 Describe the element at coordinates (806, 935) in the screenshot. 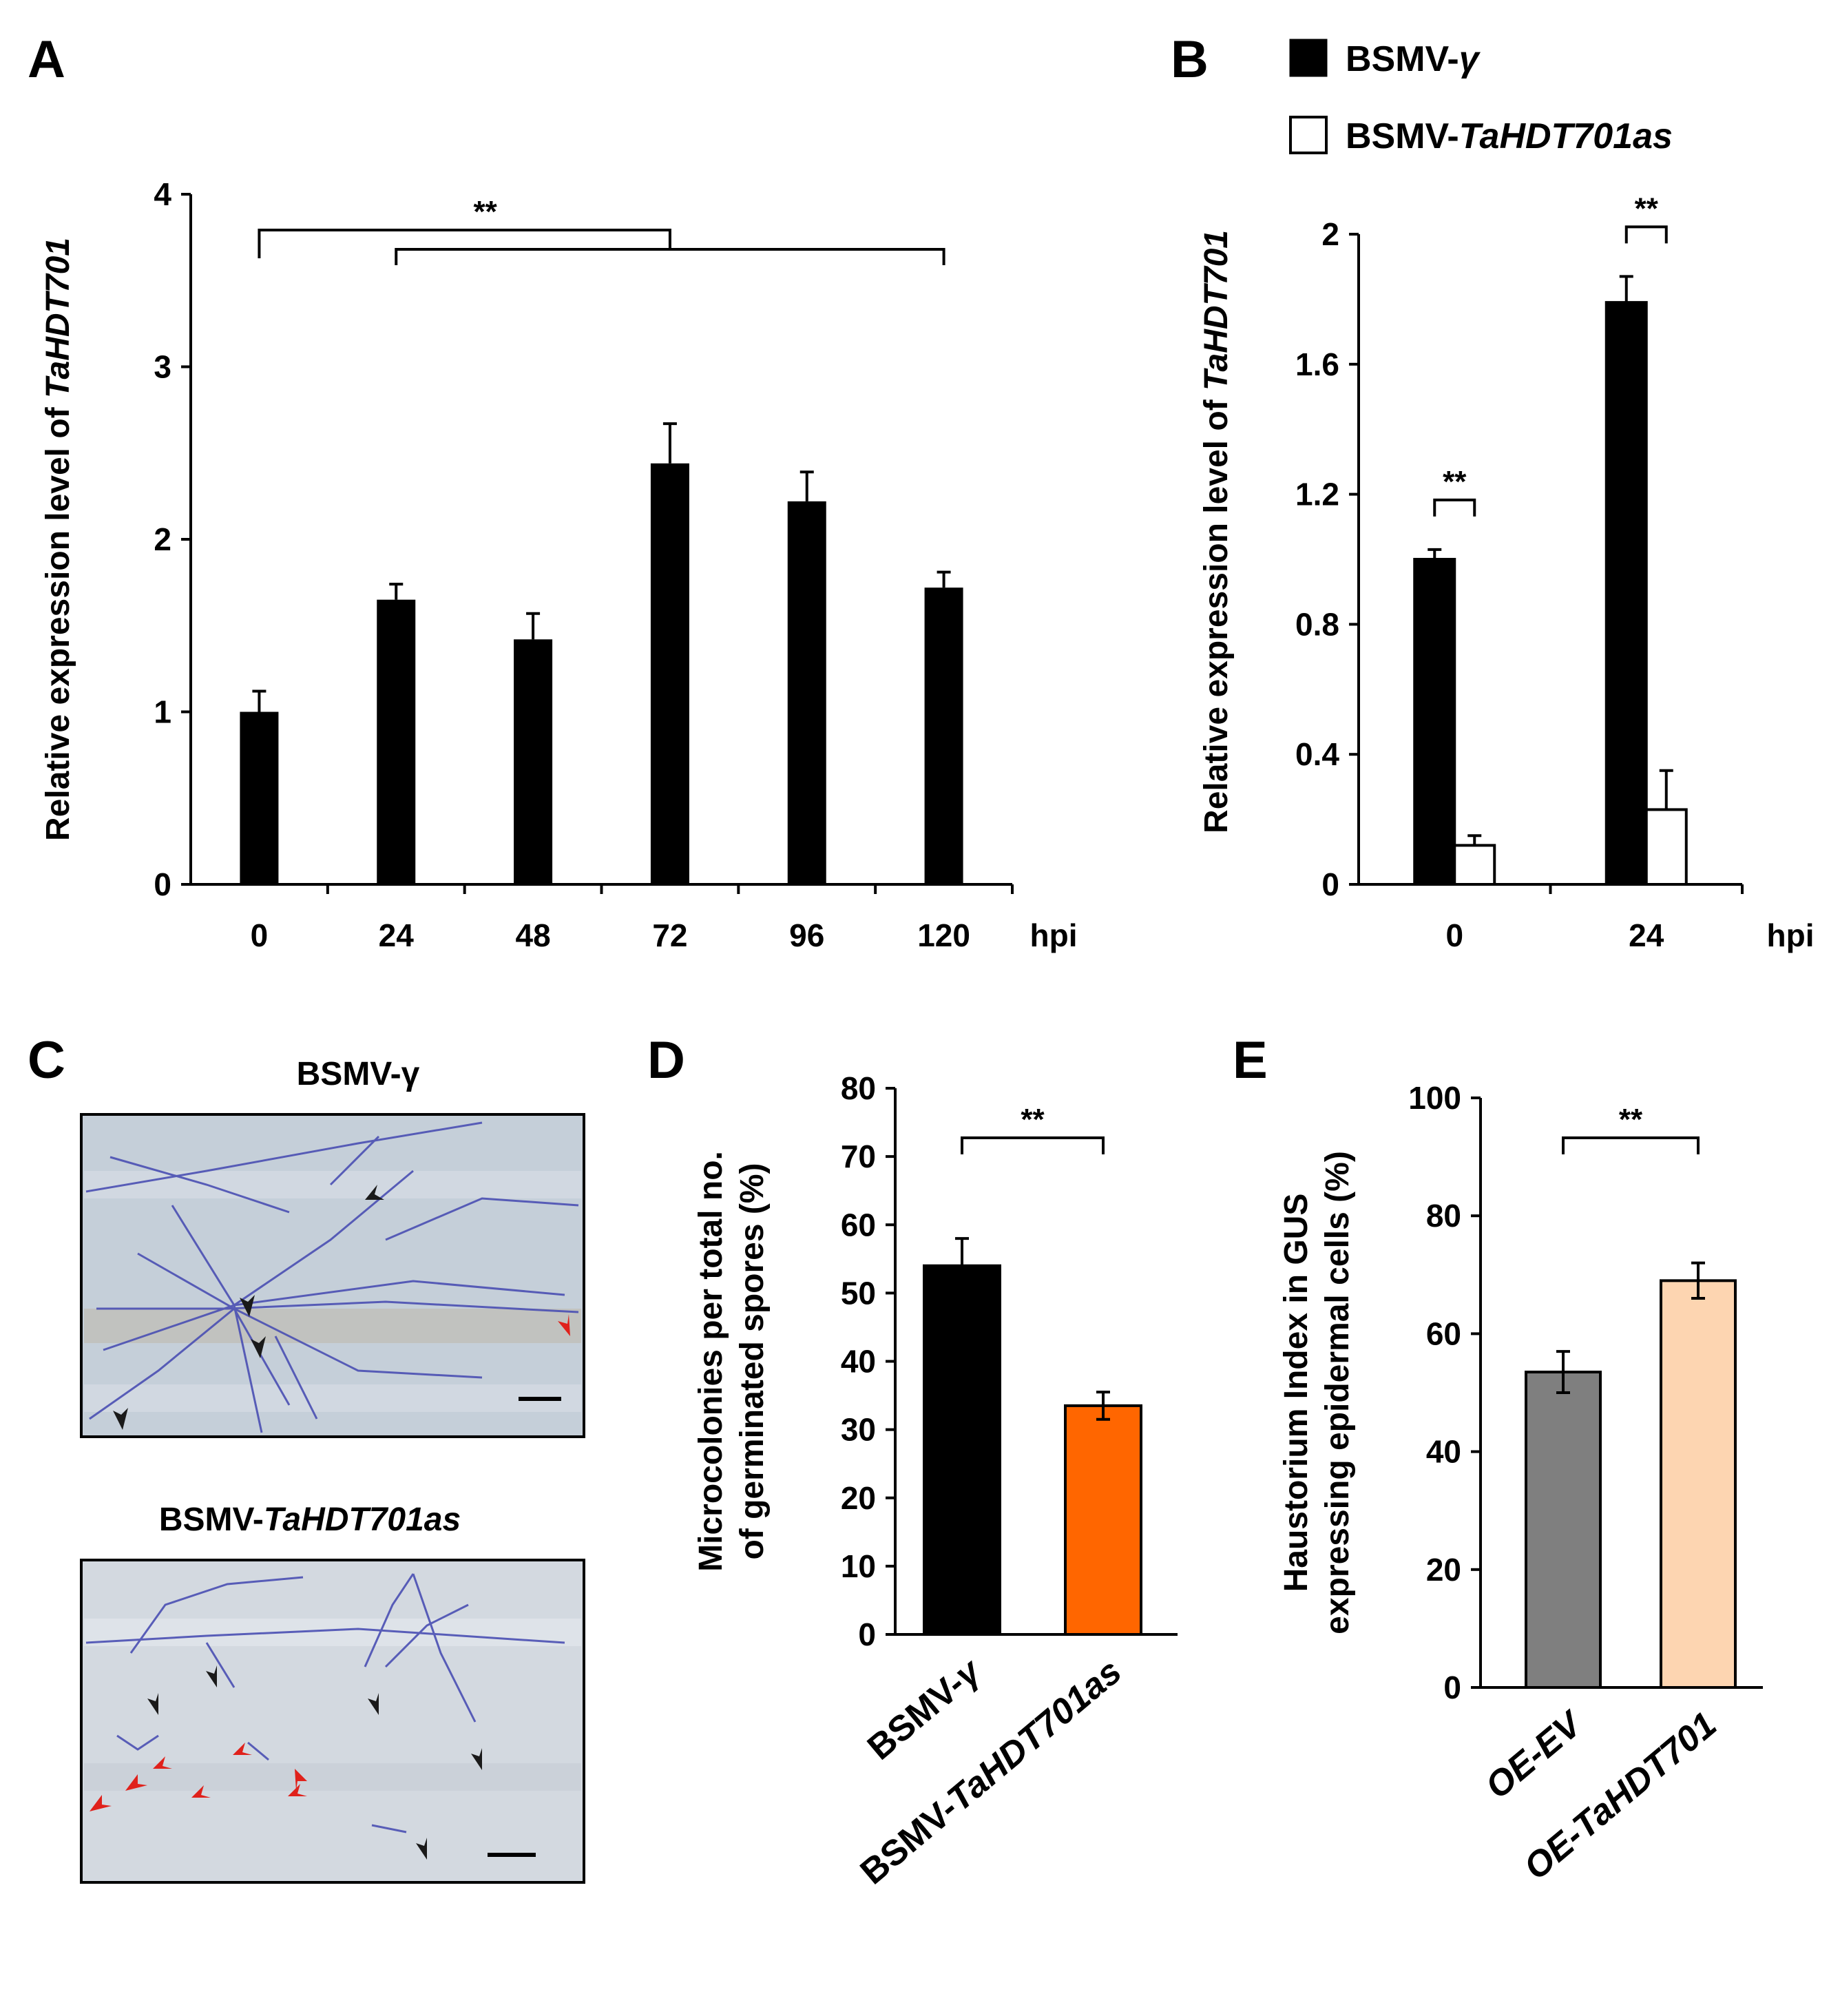

I see `chart-a-xtick-label: 96` at that location.